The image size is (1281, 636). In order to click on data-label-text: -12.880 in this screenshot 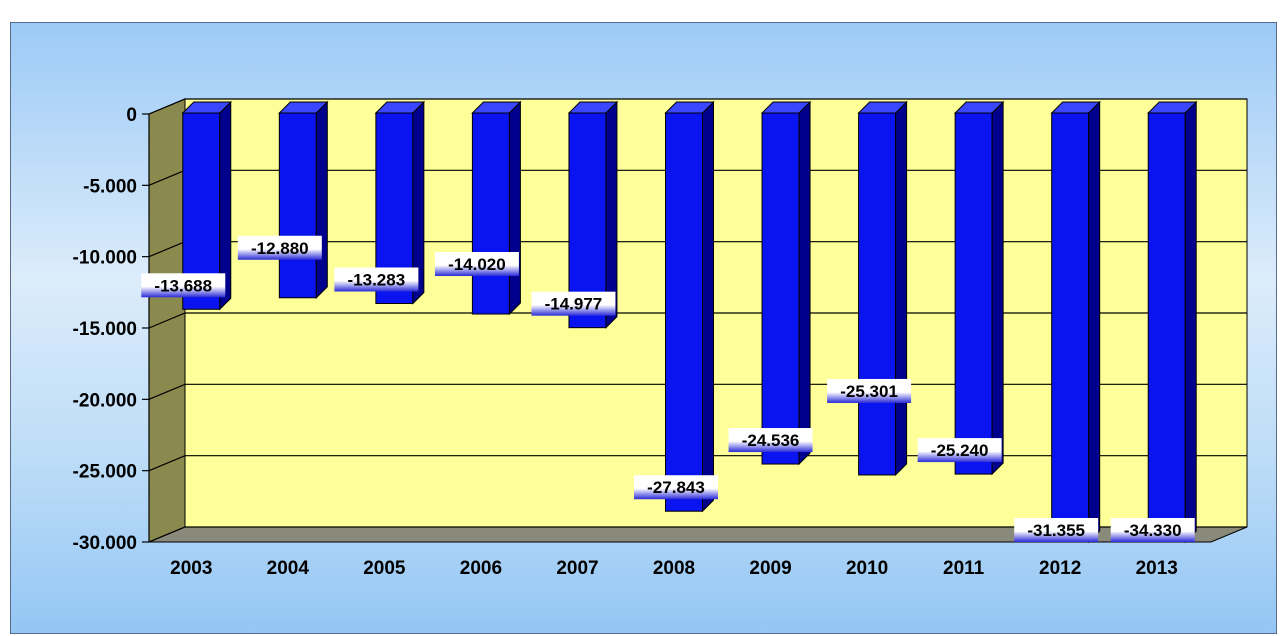, I will do `click(280, 248)`.